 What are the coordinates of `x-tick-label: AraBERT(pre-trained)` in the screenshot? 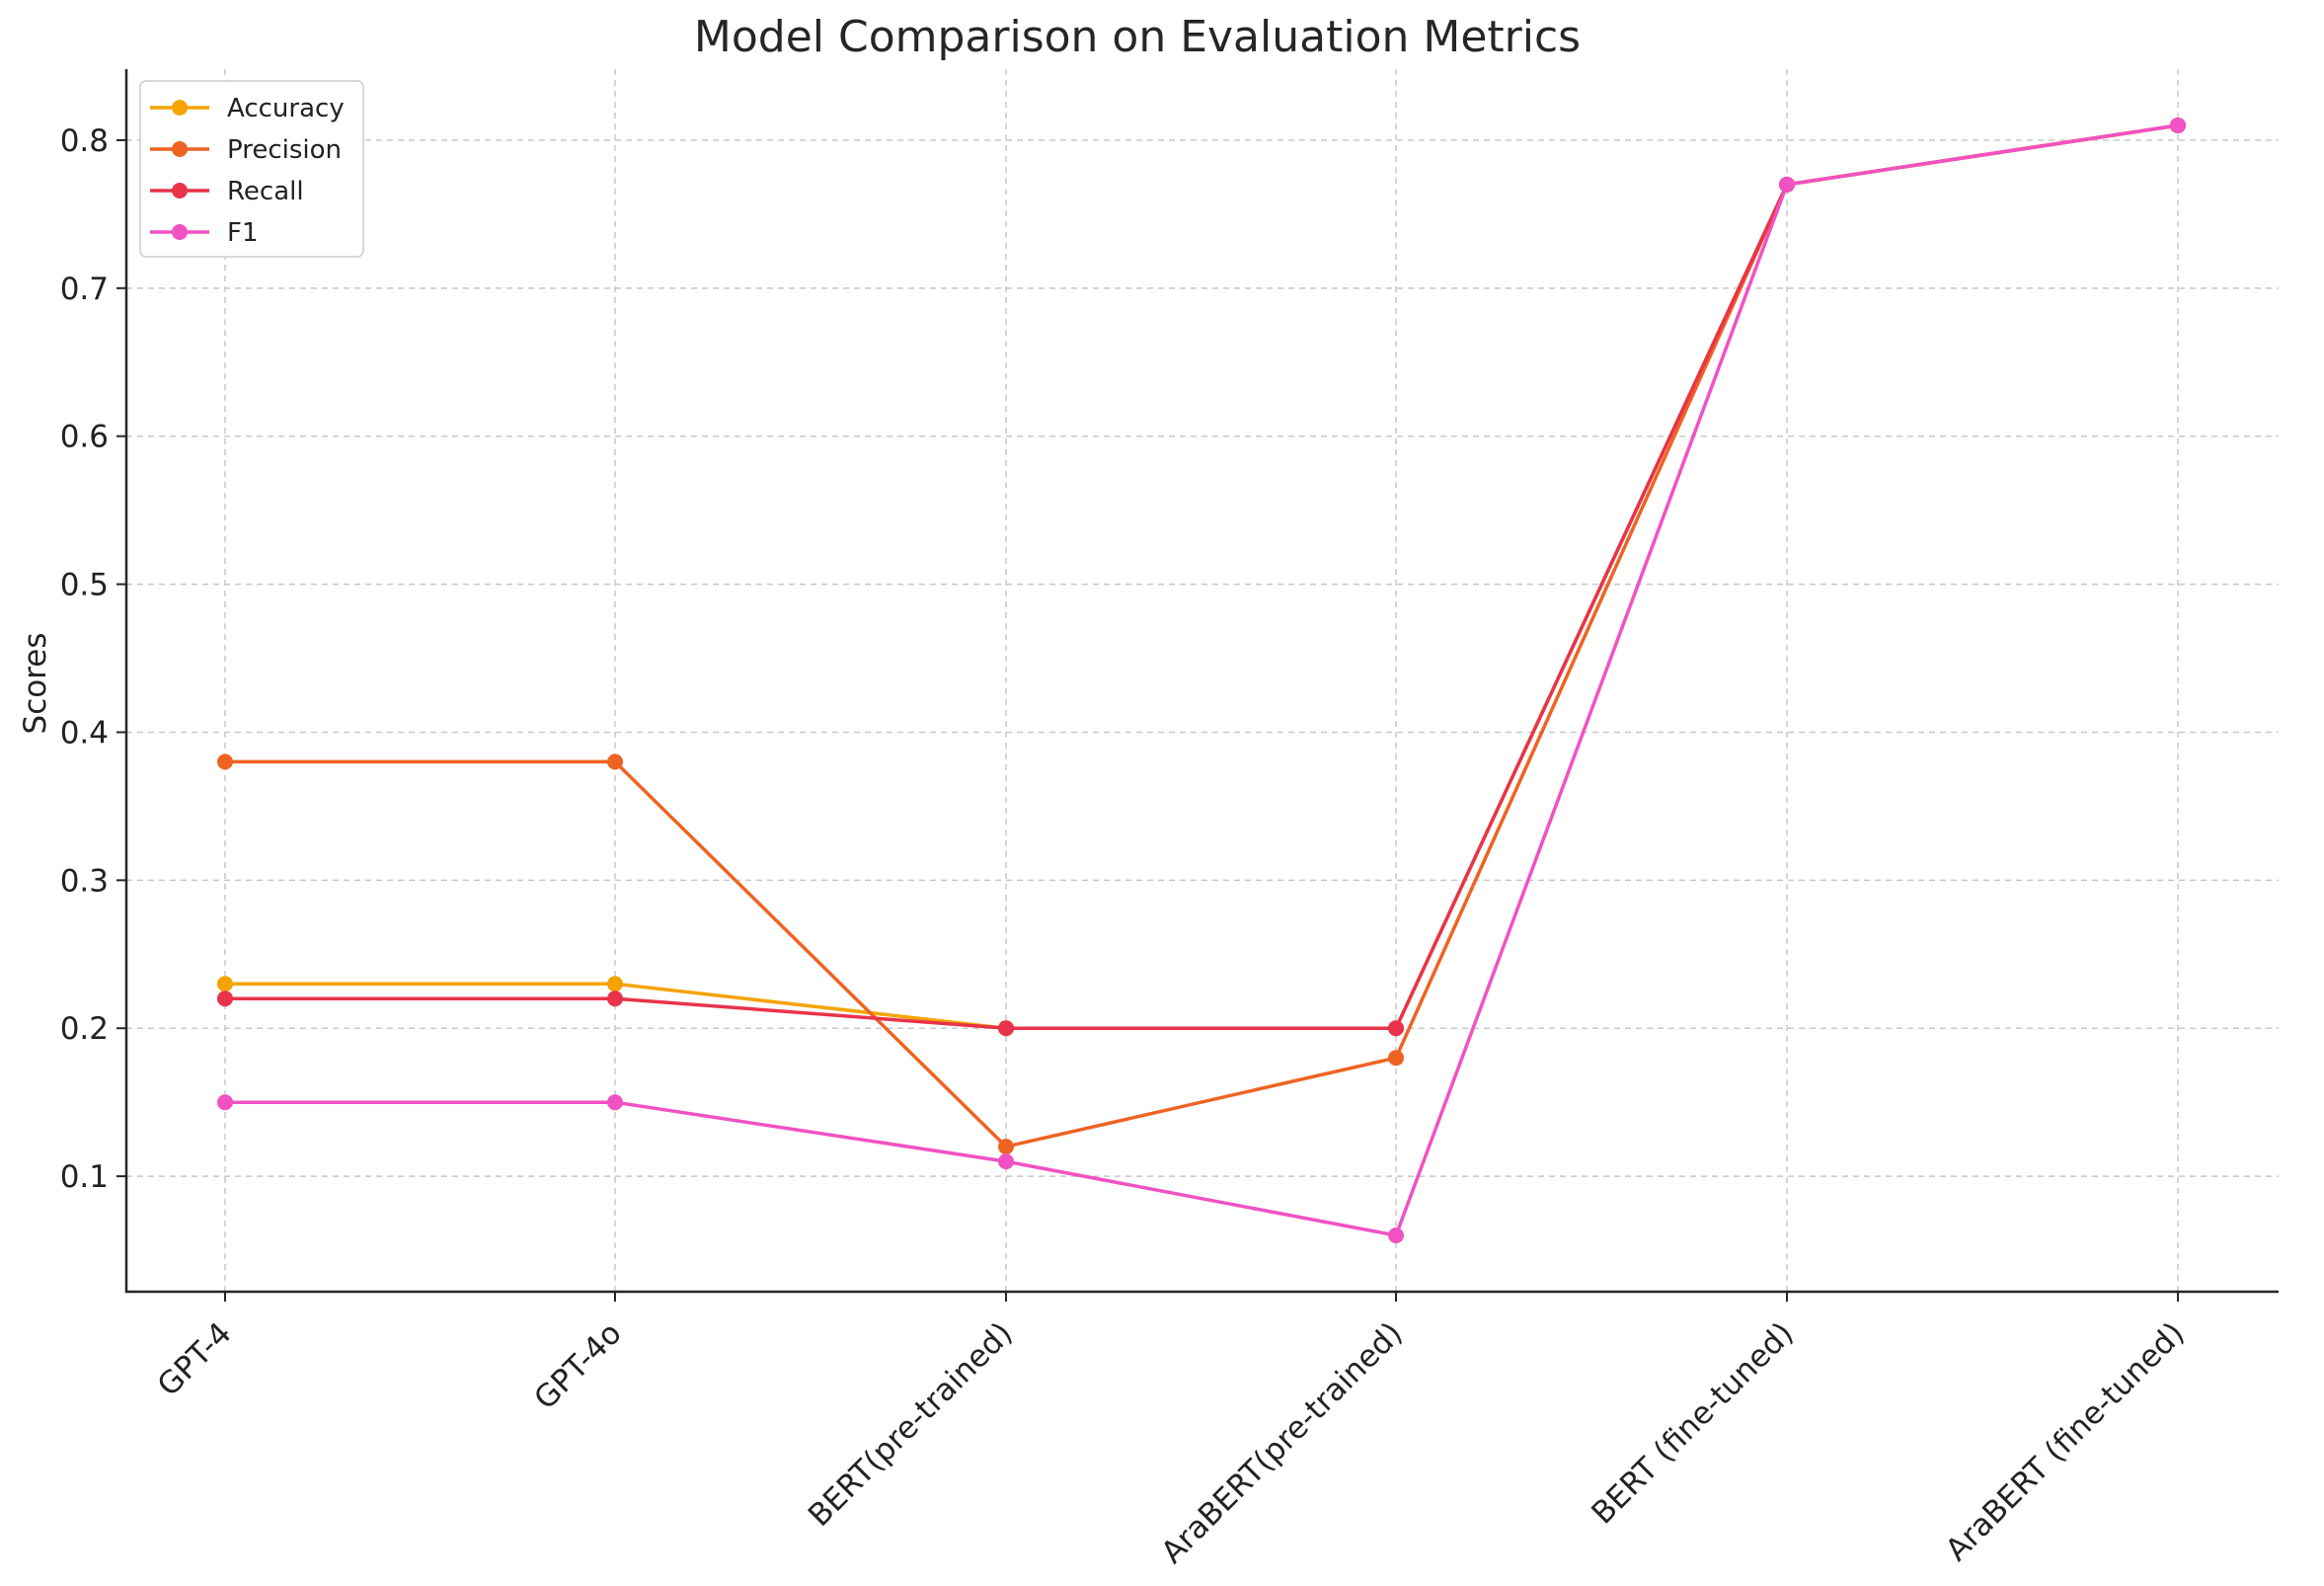 It's located at (1281, 1442).